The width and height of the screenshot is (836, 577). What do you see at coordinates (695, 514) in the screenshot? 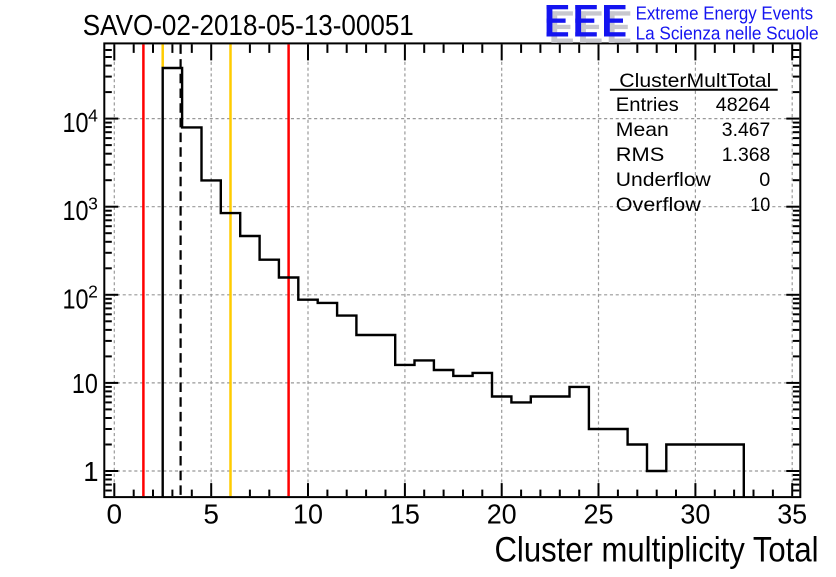
I see `svg-text: 30` at bounding box center [695, 514].